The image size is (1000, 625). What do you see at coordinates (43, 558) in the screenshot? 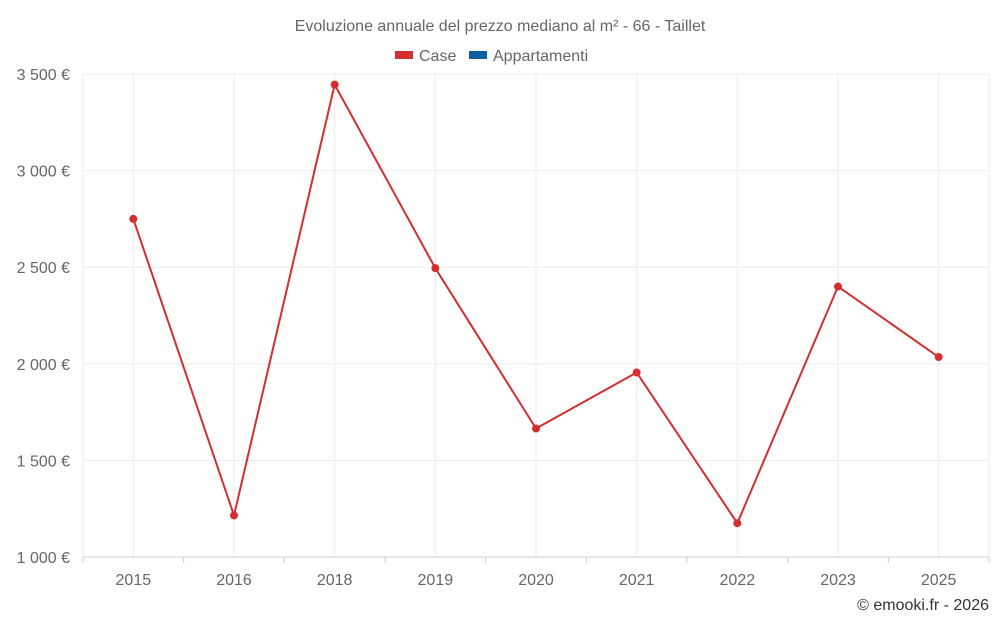
I see `y-tick-label: 1 000 €` at bounding box center [43, 558].